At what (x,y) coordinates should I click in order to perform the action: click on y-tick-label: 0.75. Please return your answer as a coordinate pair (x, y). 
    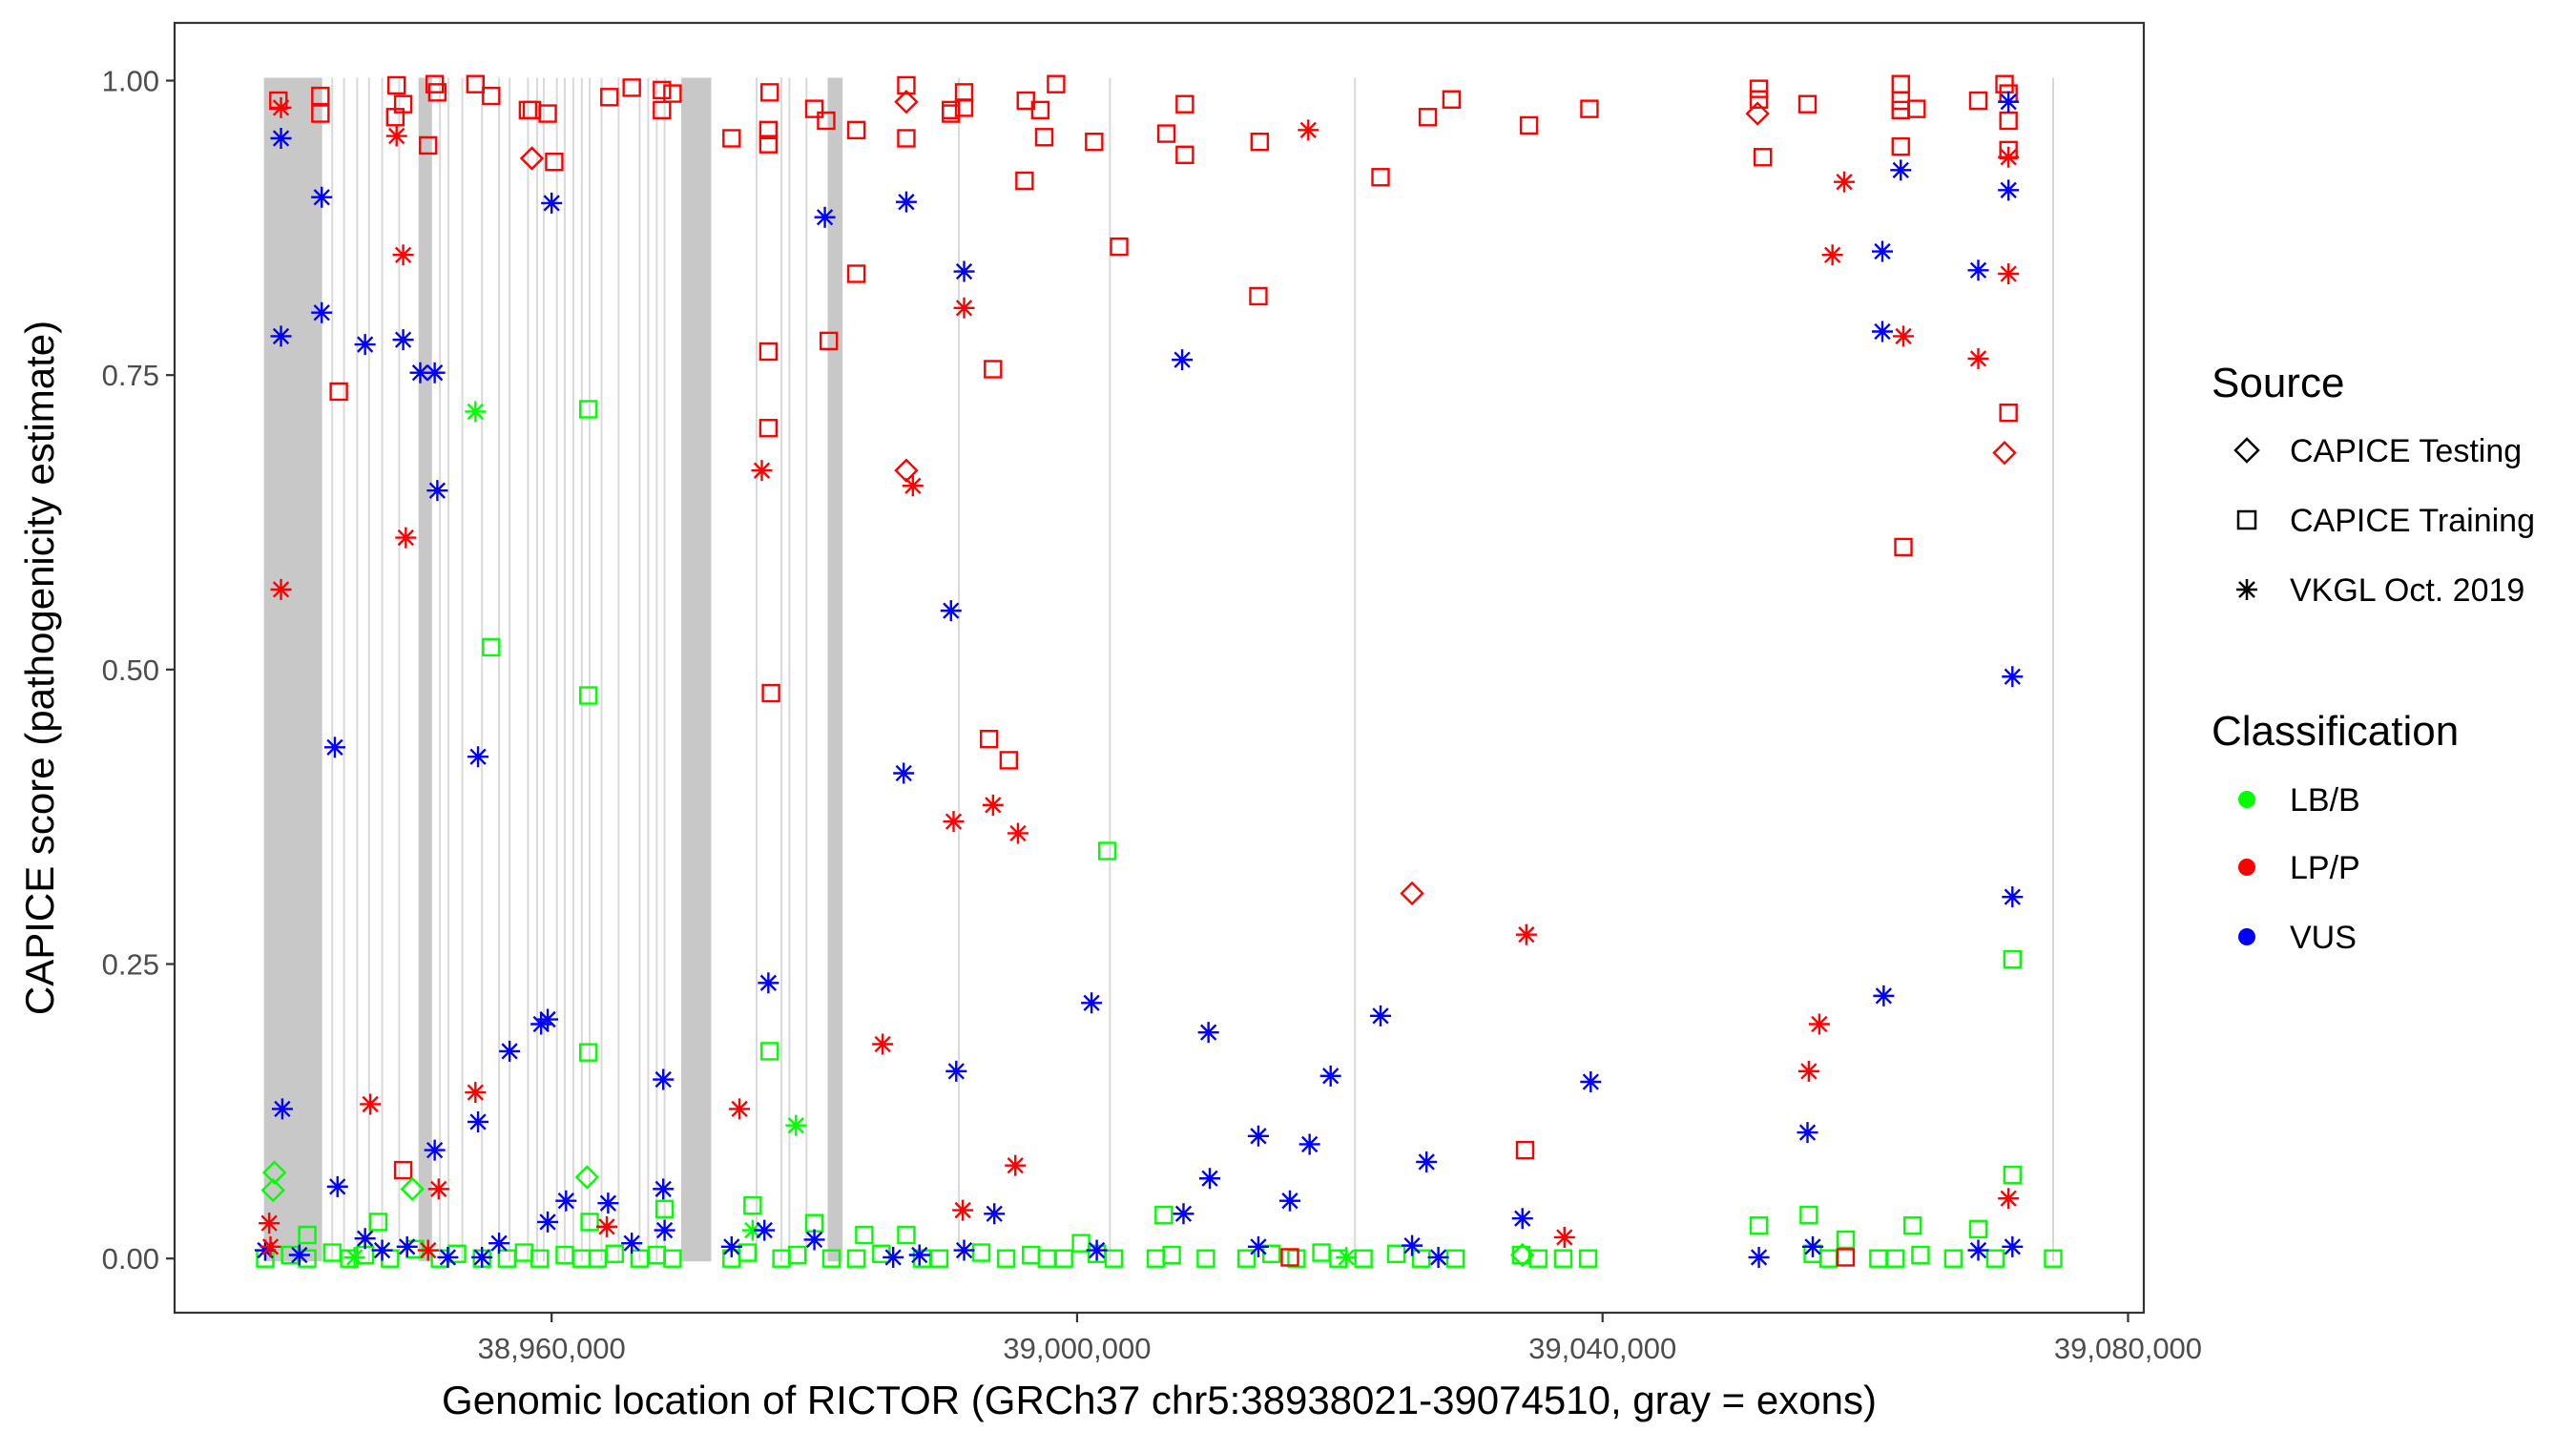
    Looking at the image, I should click on (130, 375).